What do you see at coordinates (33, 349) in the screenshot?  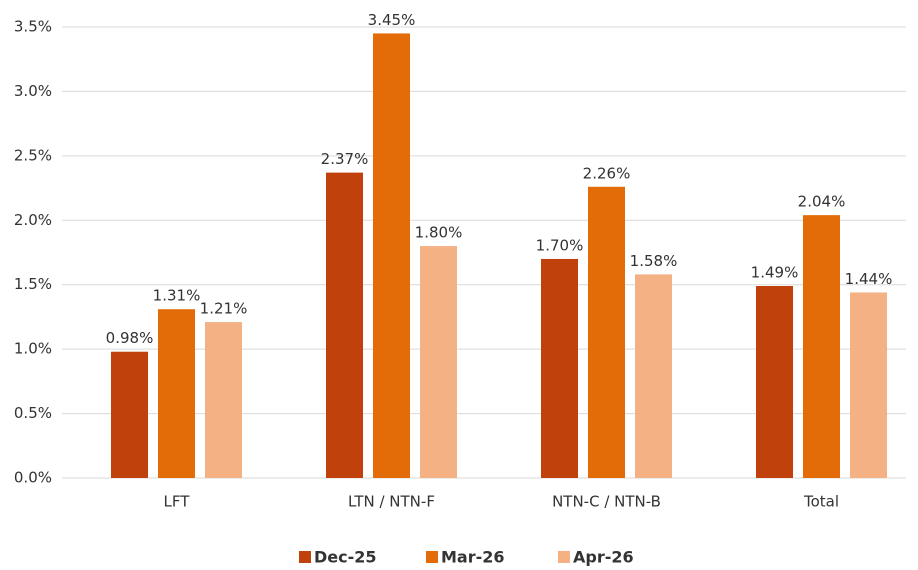 I see `y-tick-label: 1.0%` at bounding box center [33, 349].